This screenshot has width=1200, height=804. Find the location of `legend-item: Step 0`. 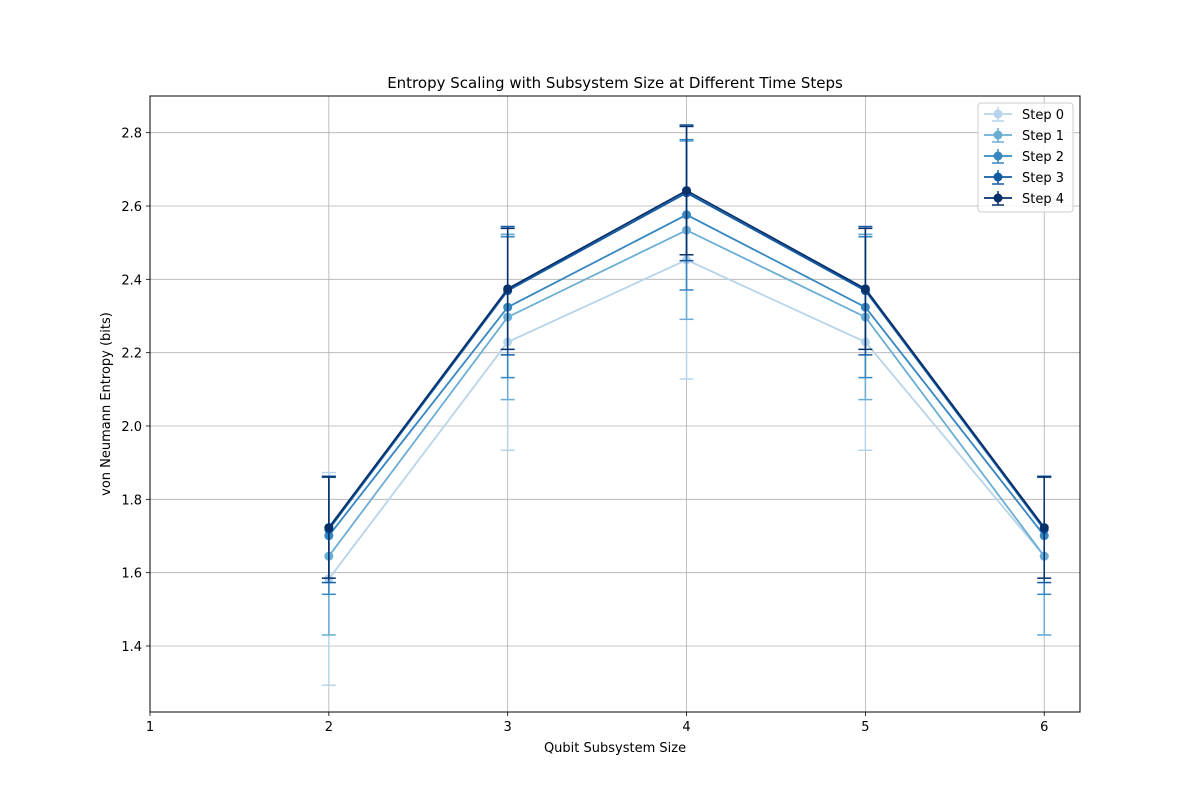

legend-item: Step 0 is located at coordinates (1024, 115).